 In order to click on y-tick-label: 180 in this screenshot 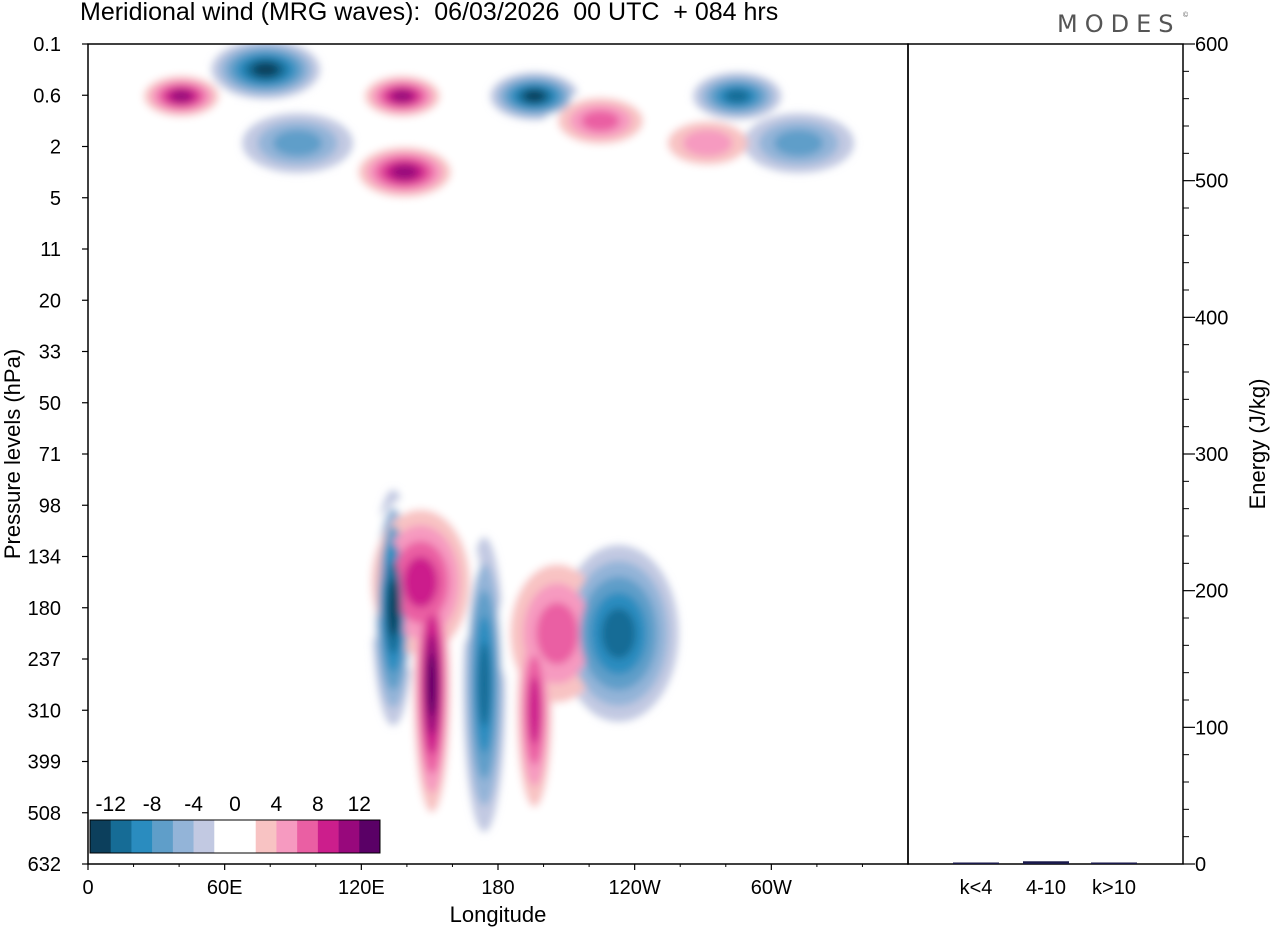, I will do `click(44, 609)`.